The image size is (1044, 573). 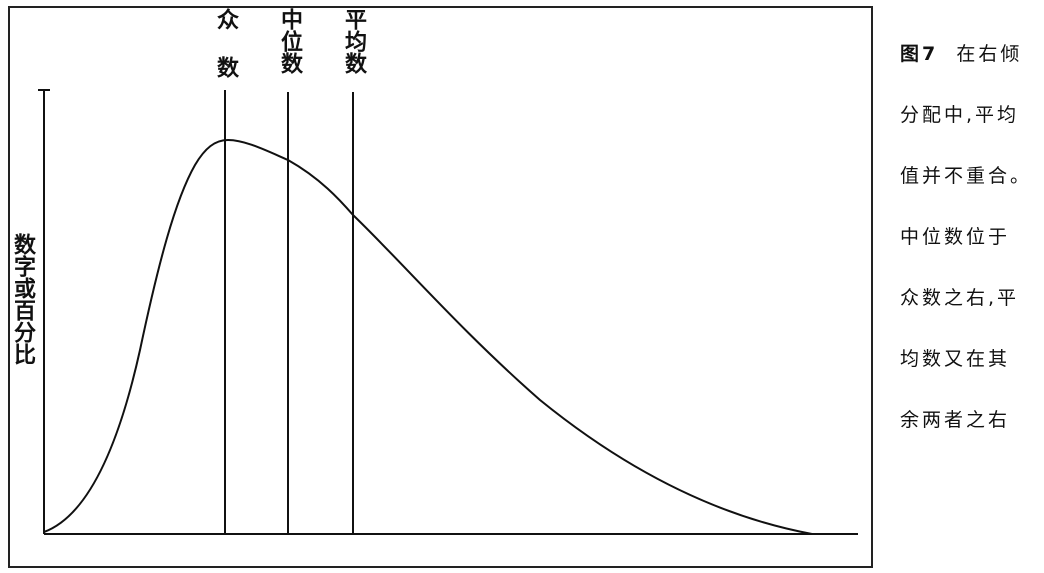 I want to click on caption-line-6: 均数又在其, so click(x=955, y=358).